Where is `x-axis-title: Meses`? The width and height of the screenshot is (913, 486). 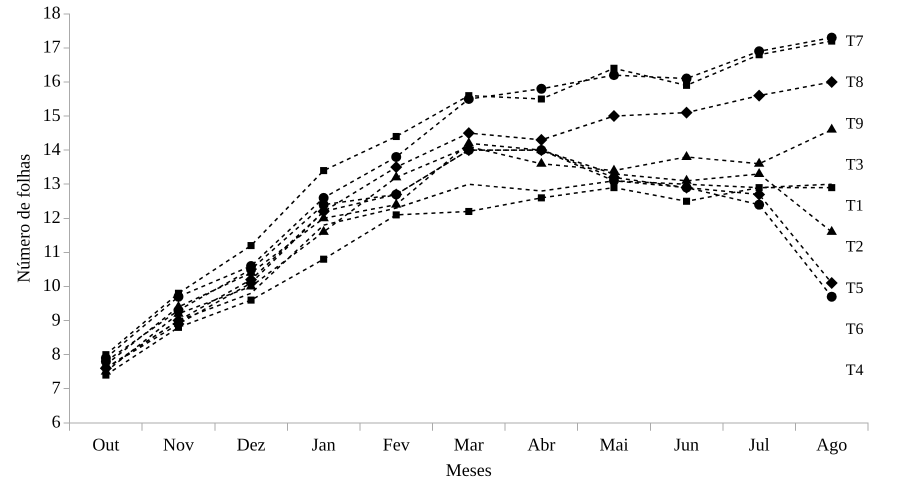
x-axis-title: Meses is located at coordinates (469, 470).